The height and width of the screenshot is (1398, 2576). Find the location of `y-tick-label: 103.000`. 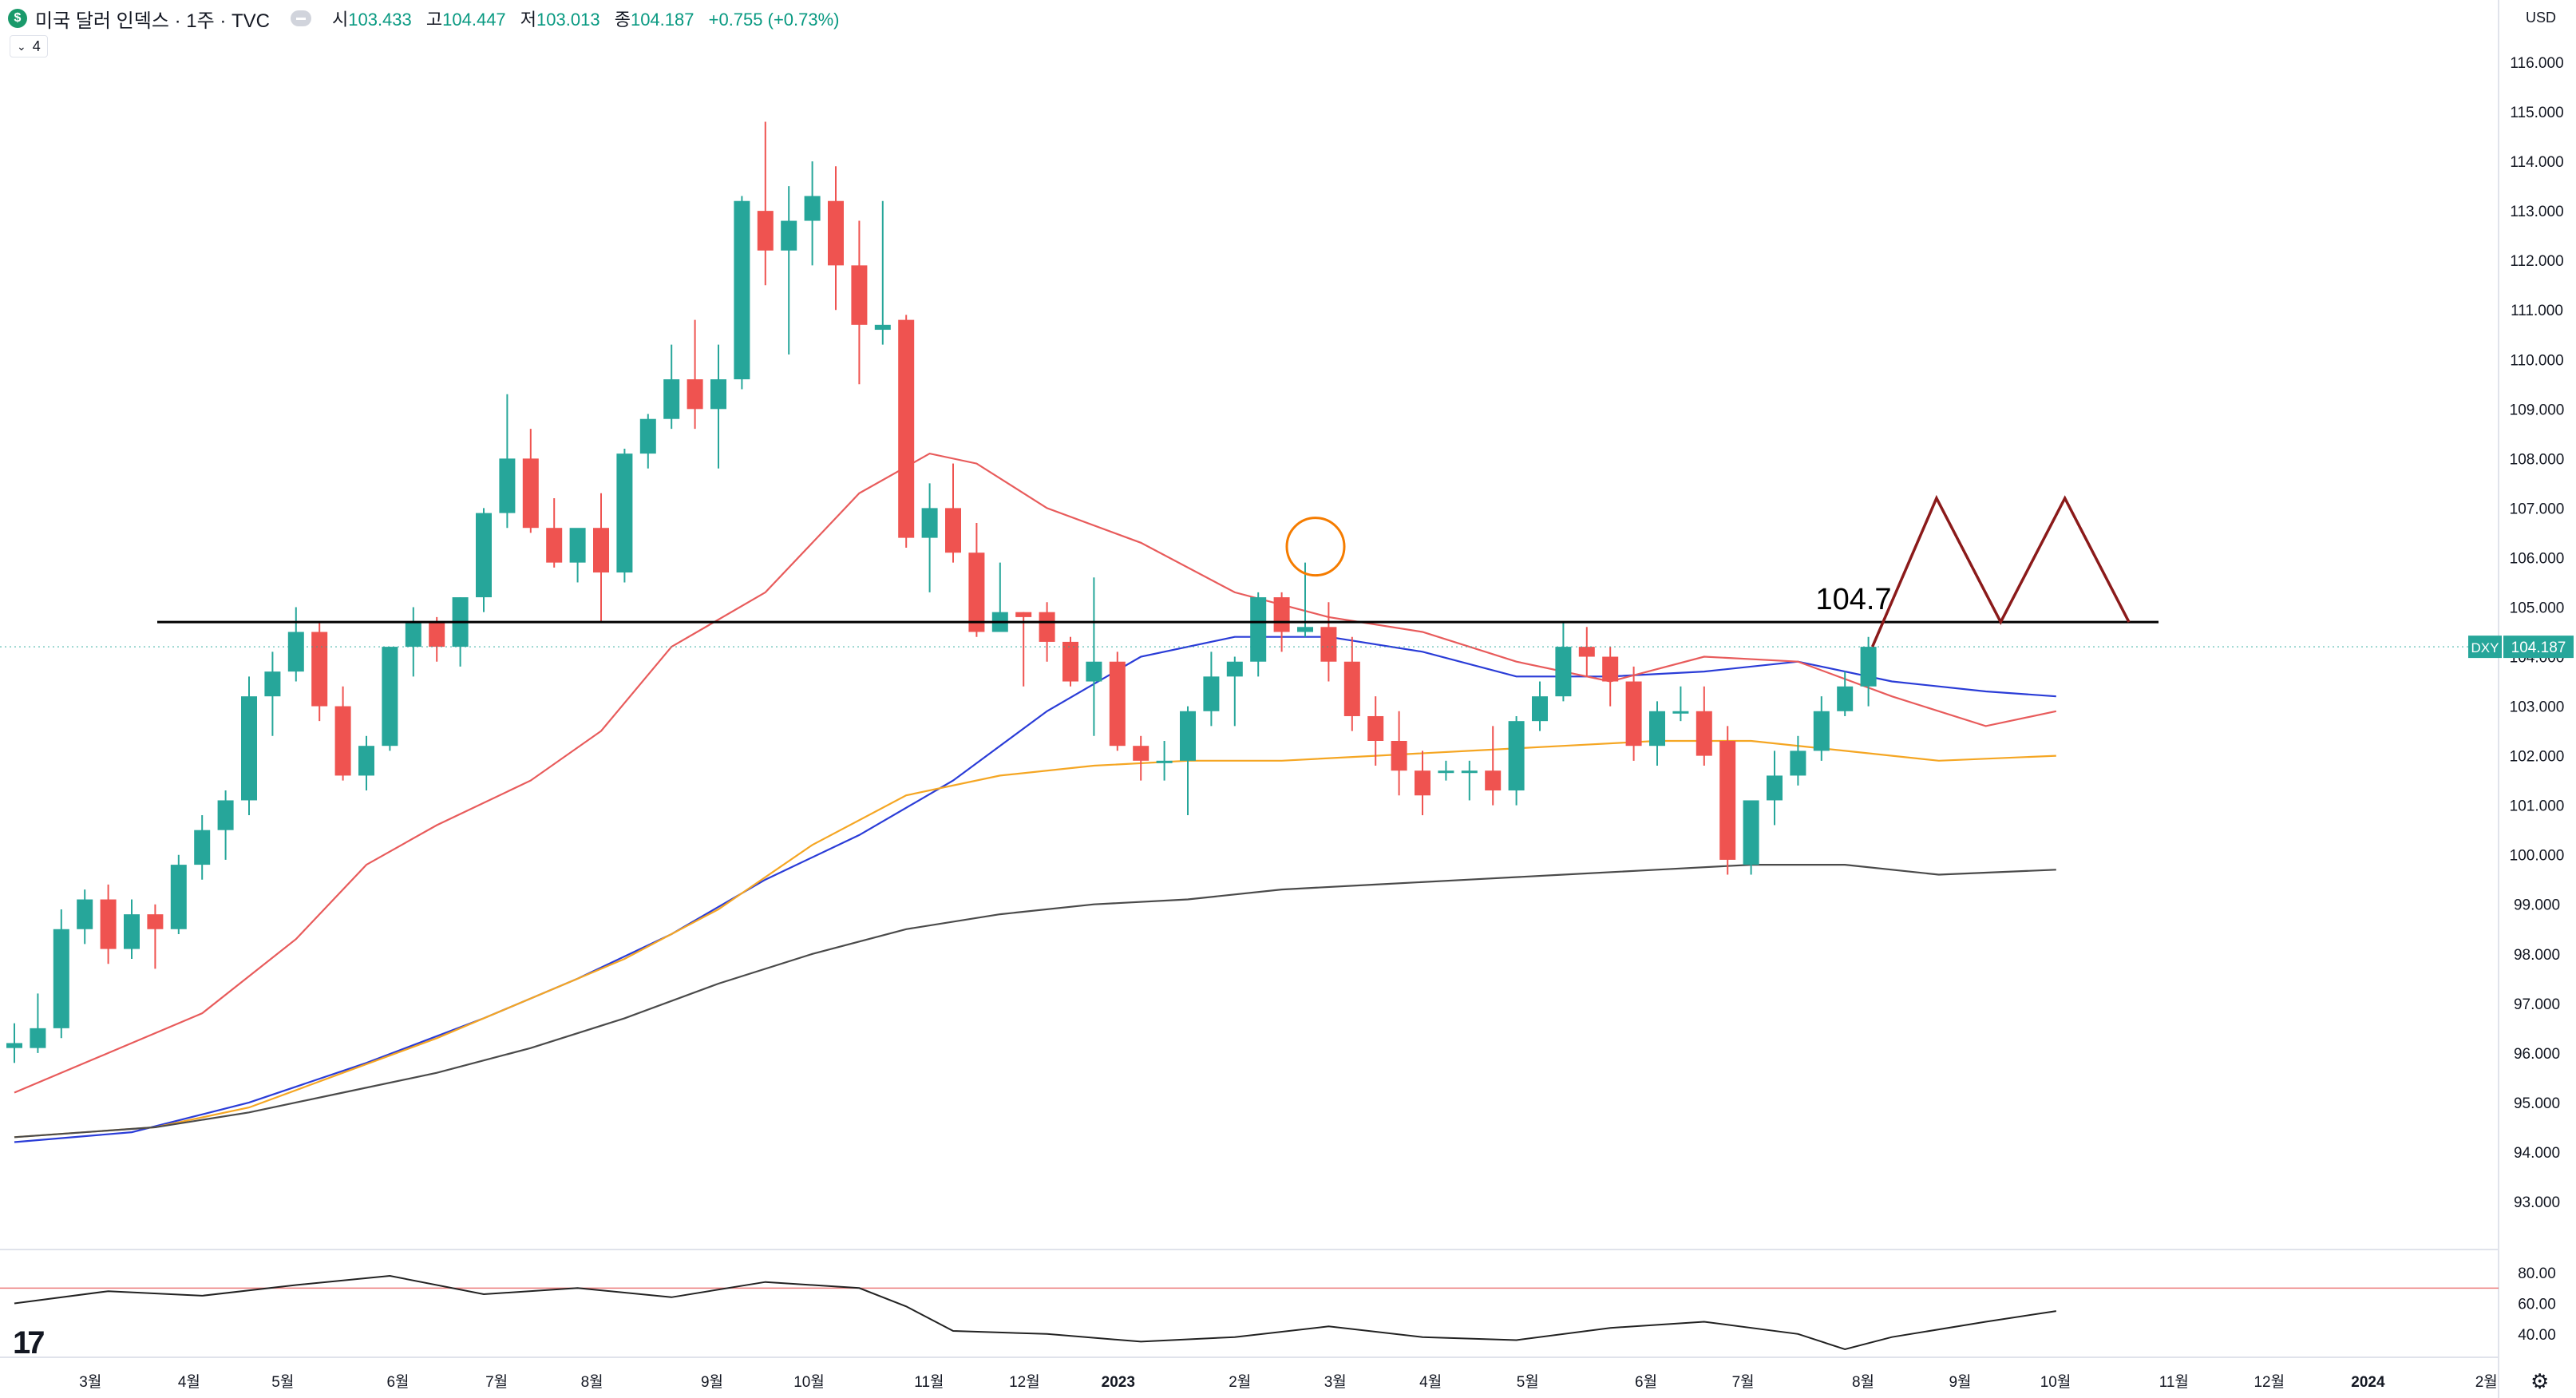

y-tick-label: 103.000 is located at coordinates (2538, 708).